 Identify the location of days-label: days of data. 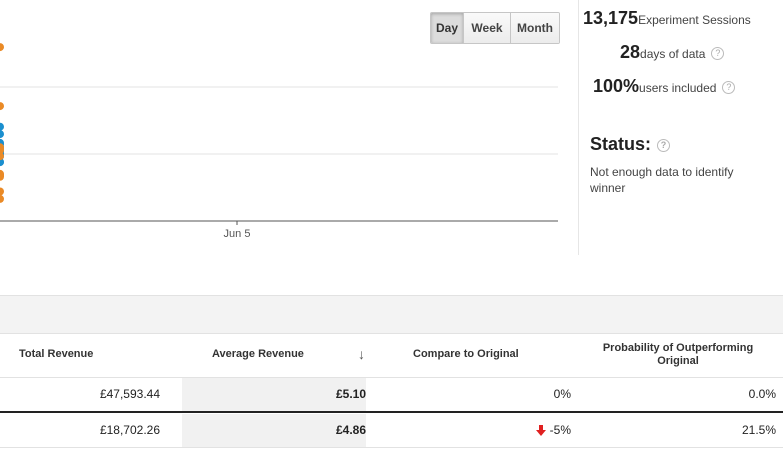
(673, 54).